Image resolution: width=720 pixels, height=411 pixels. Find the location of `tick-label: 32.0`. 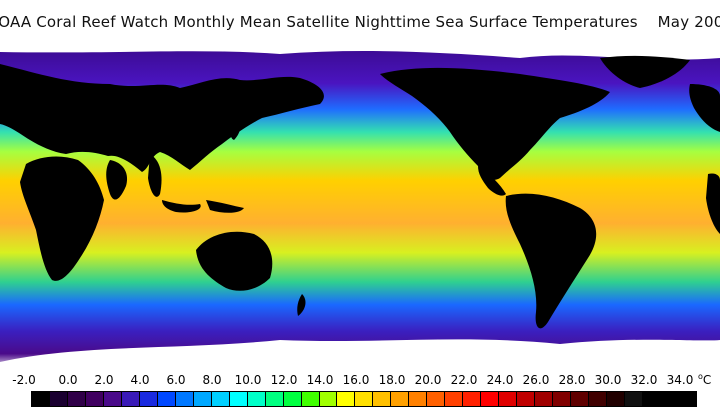

tick-label: 32.0 is located at coordinates (644, 380).